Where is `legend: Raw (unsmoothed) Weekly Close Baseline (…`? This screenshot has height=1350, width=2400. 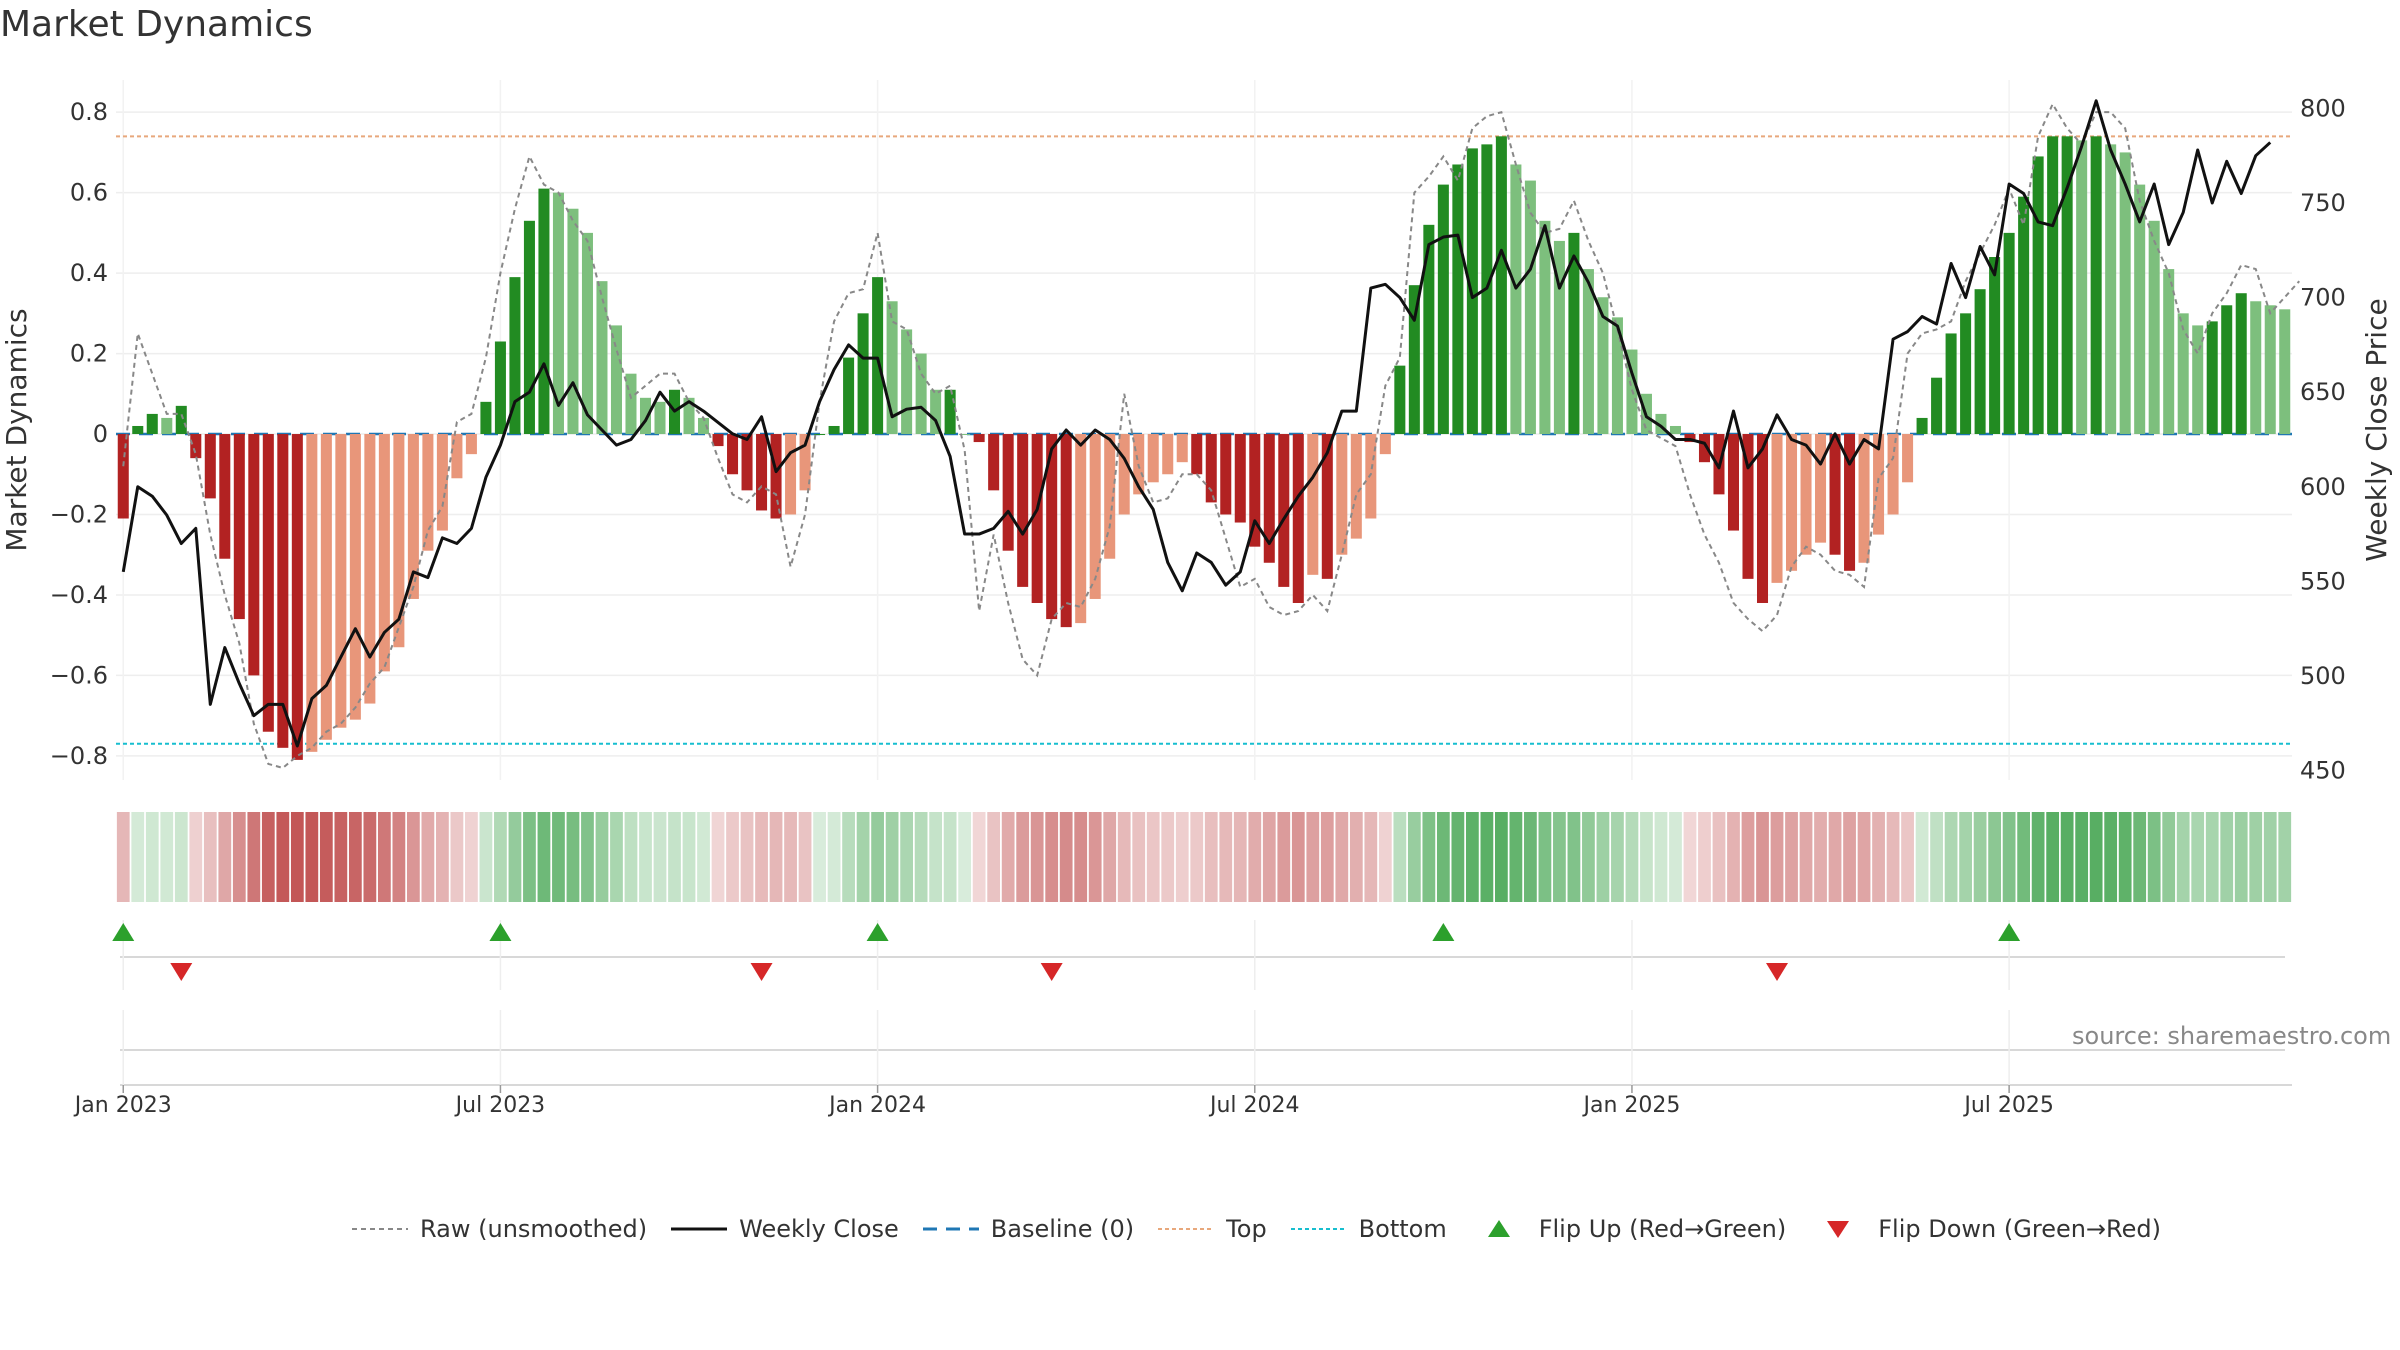 legend: Raw (unsmoothed) Weekly Close Baseline (… is located at coordinates (1266, 1229).